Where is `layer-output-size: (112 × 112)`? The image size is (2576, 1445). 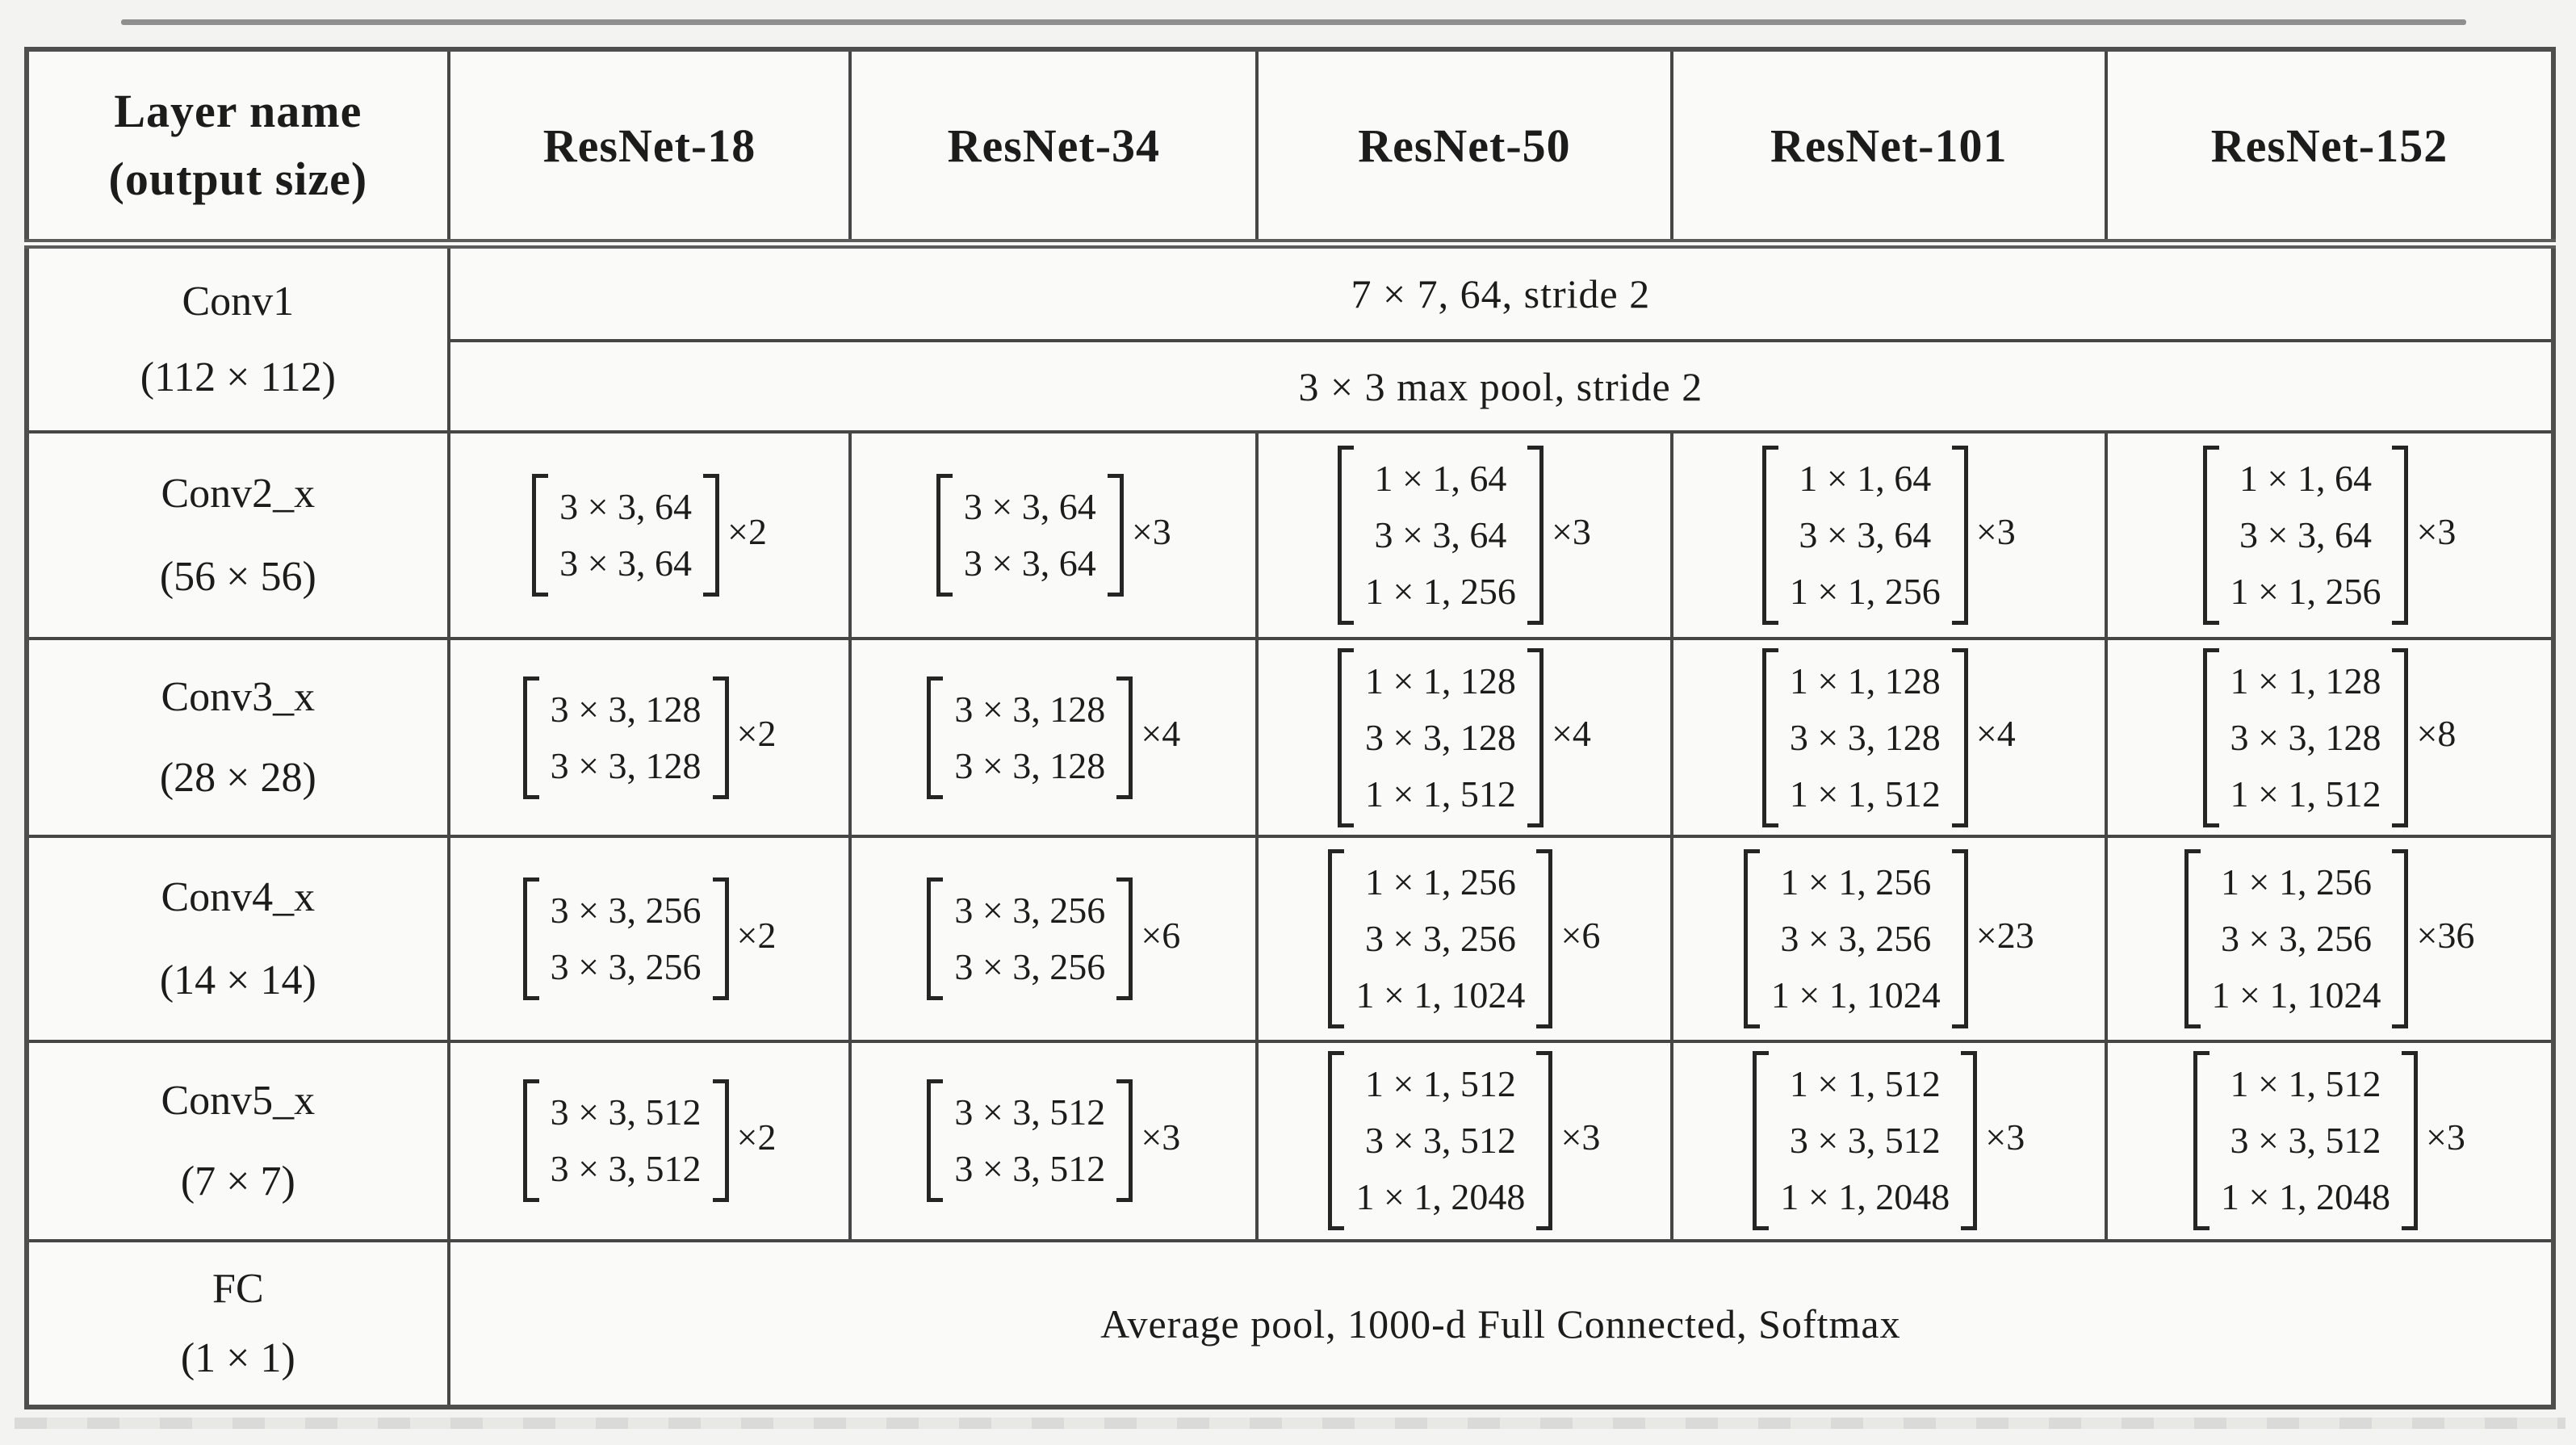
layer-output-size: (112 × 112) is located at coordinates (238, 377).